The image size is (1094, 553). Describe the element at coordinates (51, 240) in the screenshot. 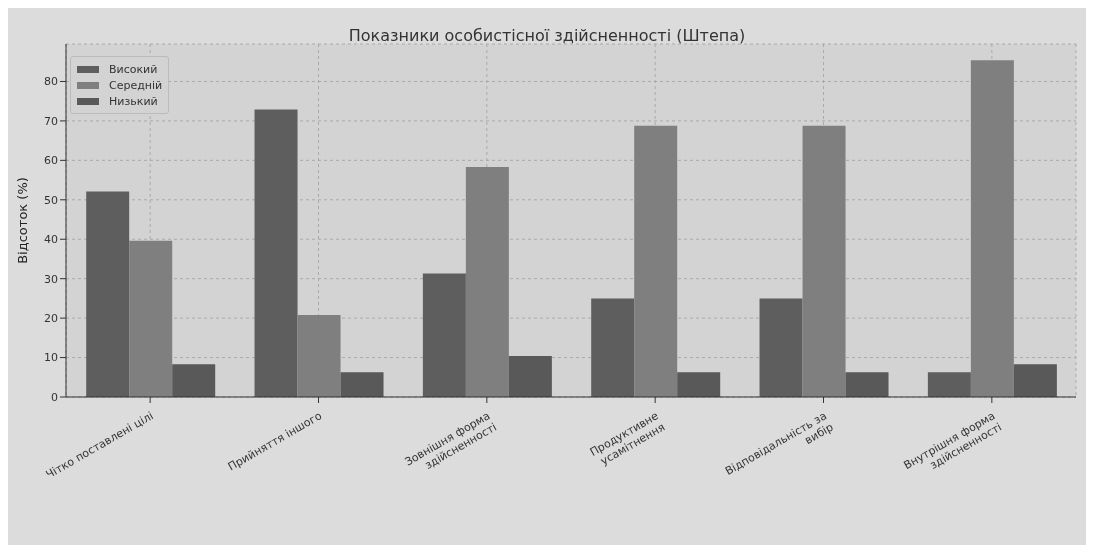

I see `y-tick-label: 40` at that location.